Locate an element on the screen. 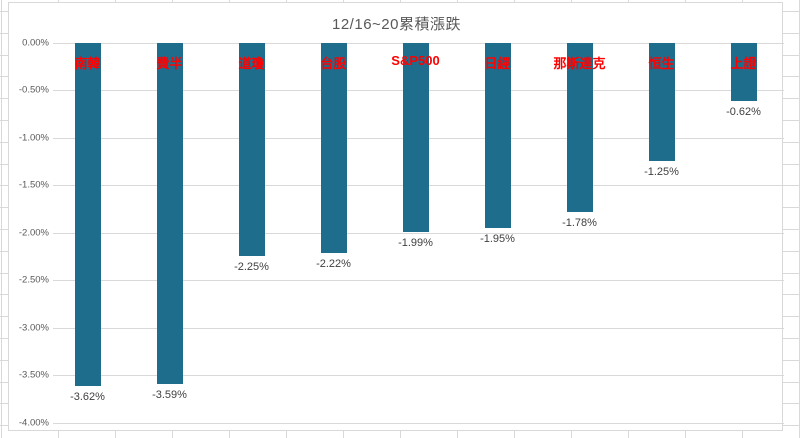 The height and width of the screenshot is (438, 800). y-axis-tick-label: 0.00% is located at coordinates (35, 42).